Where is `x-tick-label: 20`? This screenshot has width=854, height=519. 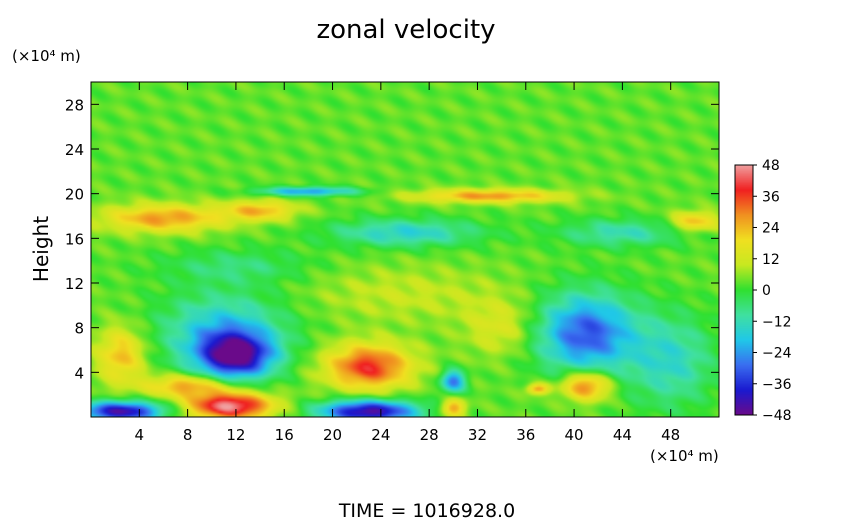 x-tick-label: 20 is located at coordinates (332, 435).